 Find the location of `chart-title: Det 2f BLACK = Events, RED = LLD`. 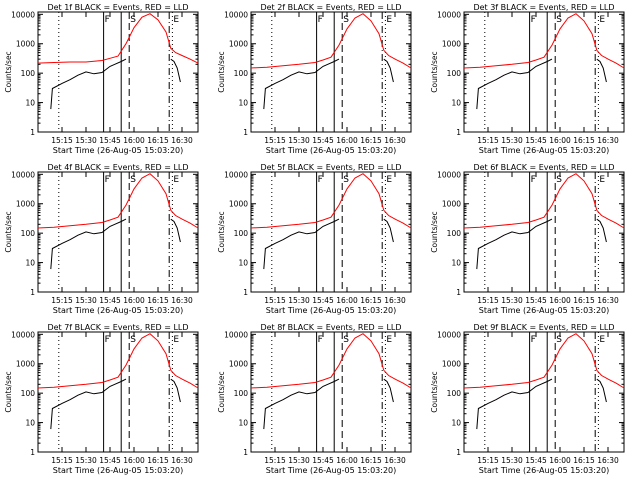

chart-title: Det 2f BLACK = Events, RED = LLD is located at coordinates (330, 7).